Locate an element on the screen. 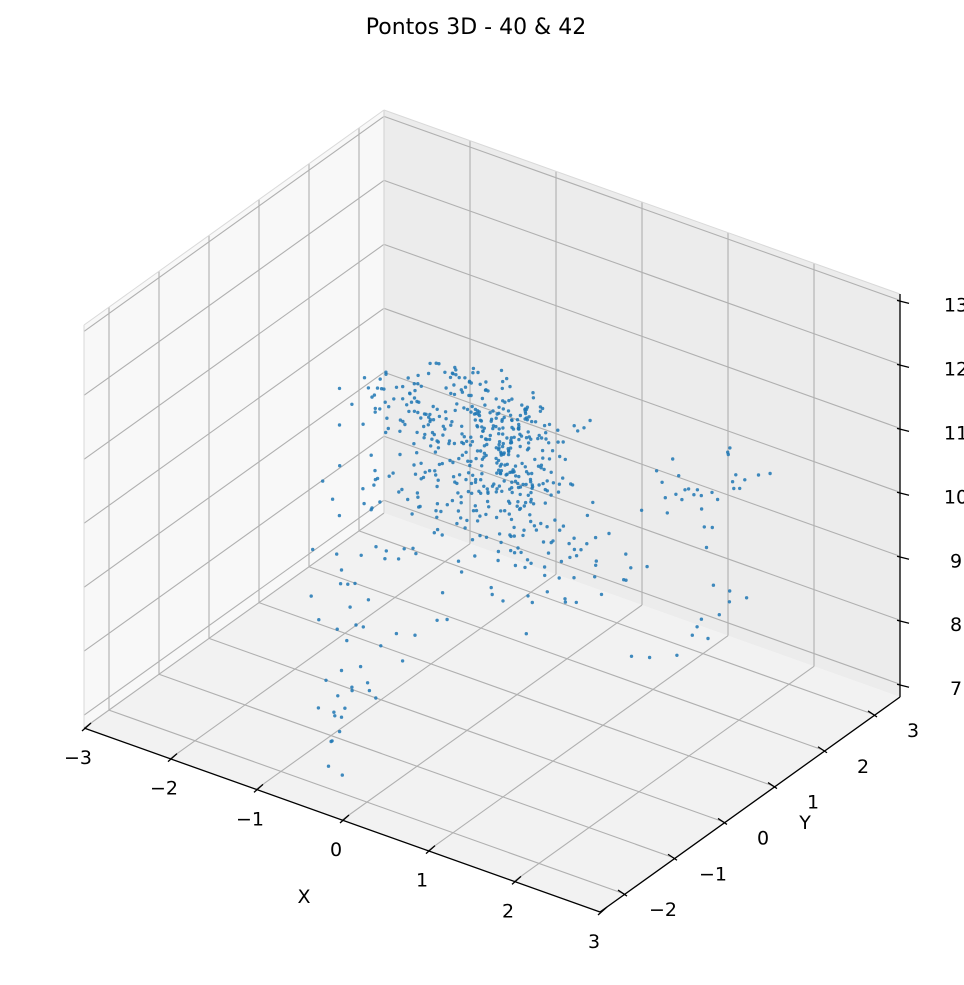 Image resolution: width=964 pixels, height=985 pixels. x-grid-floor is located at coordinates (664, 773).